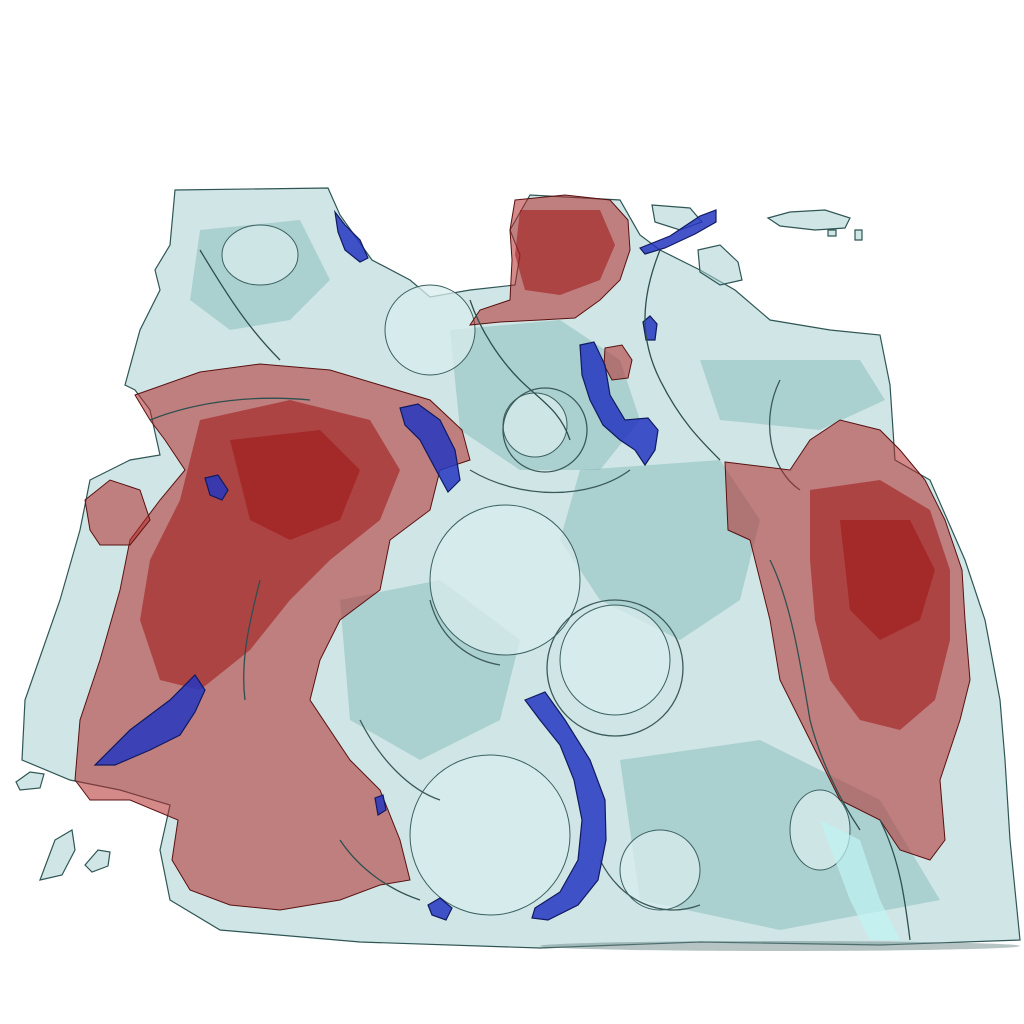  I want to click on negative-left-hook, so click(149, 720).